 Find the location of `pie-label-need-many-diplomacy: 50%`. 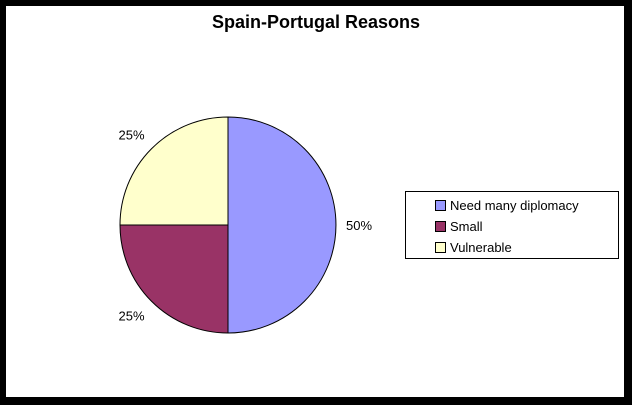

pie-label-need-many-diplomacy: 50% is located at coordinates (359, 225).